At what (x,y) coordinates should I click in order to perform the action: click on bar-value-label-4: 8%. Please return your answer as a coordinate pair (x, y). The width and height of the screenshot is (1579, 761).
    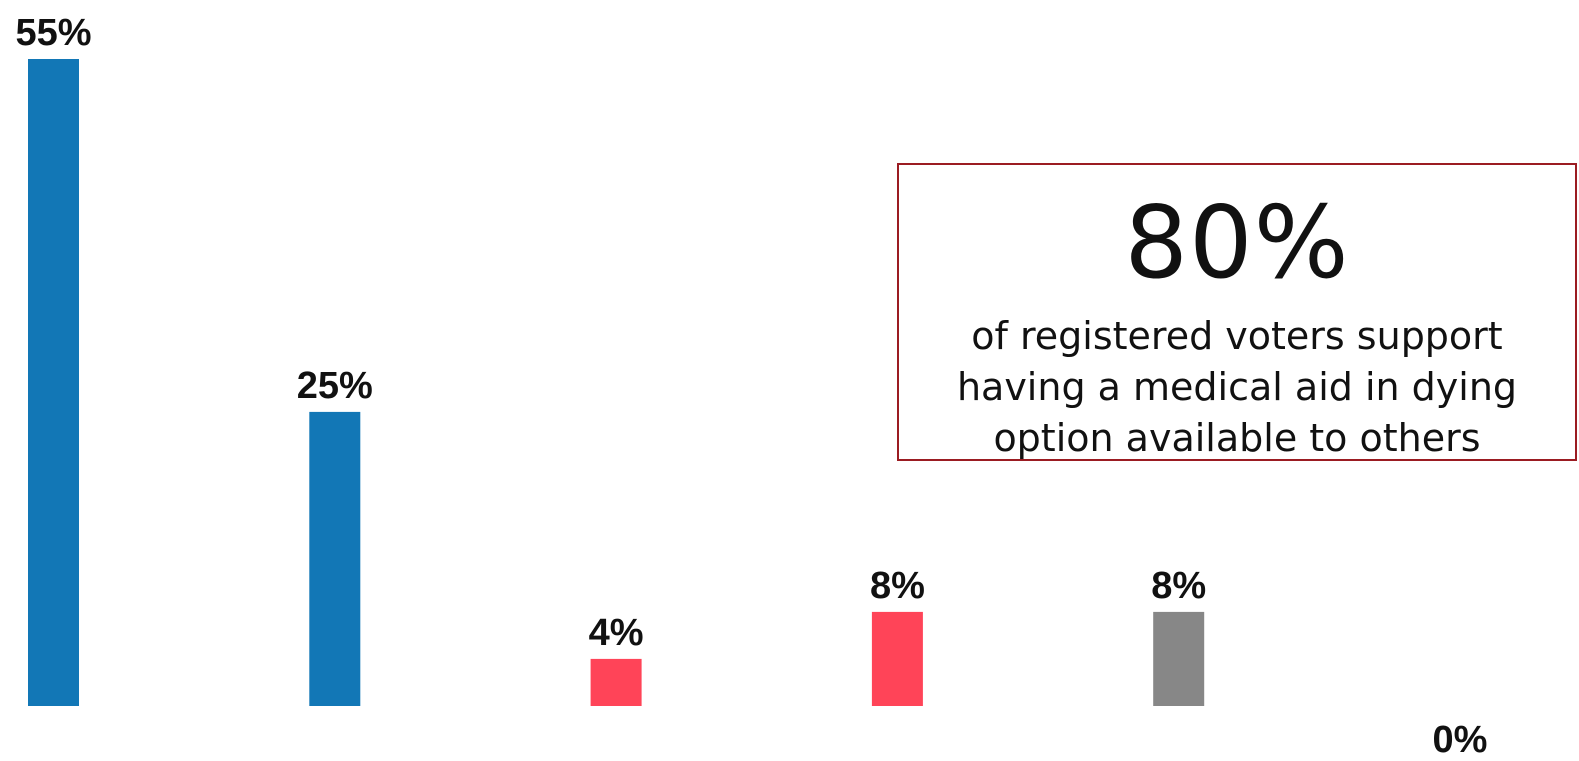
    Looking at the image, I should click on (897, 586).